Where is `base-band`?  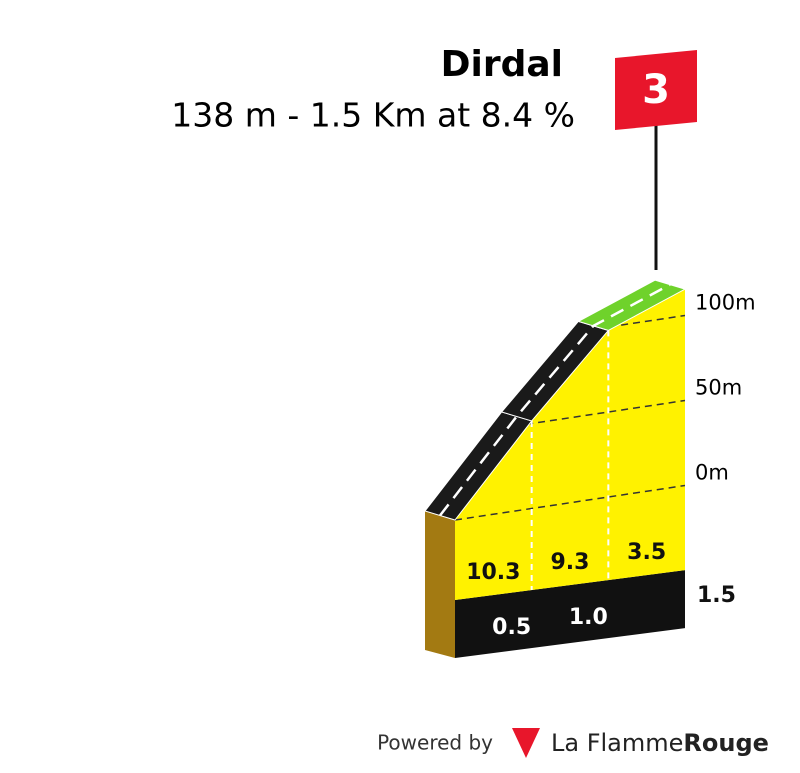 base-band is located at coordinates (570, 614).